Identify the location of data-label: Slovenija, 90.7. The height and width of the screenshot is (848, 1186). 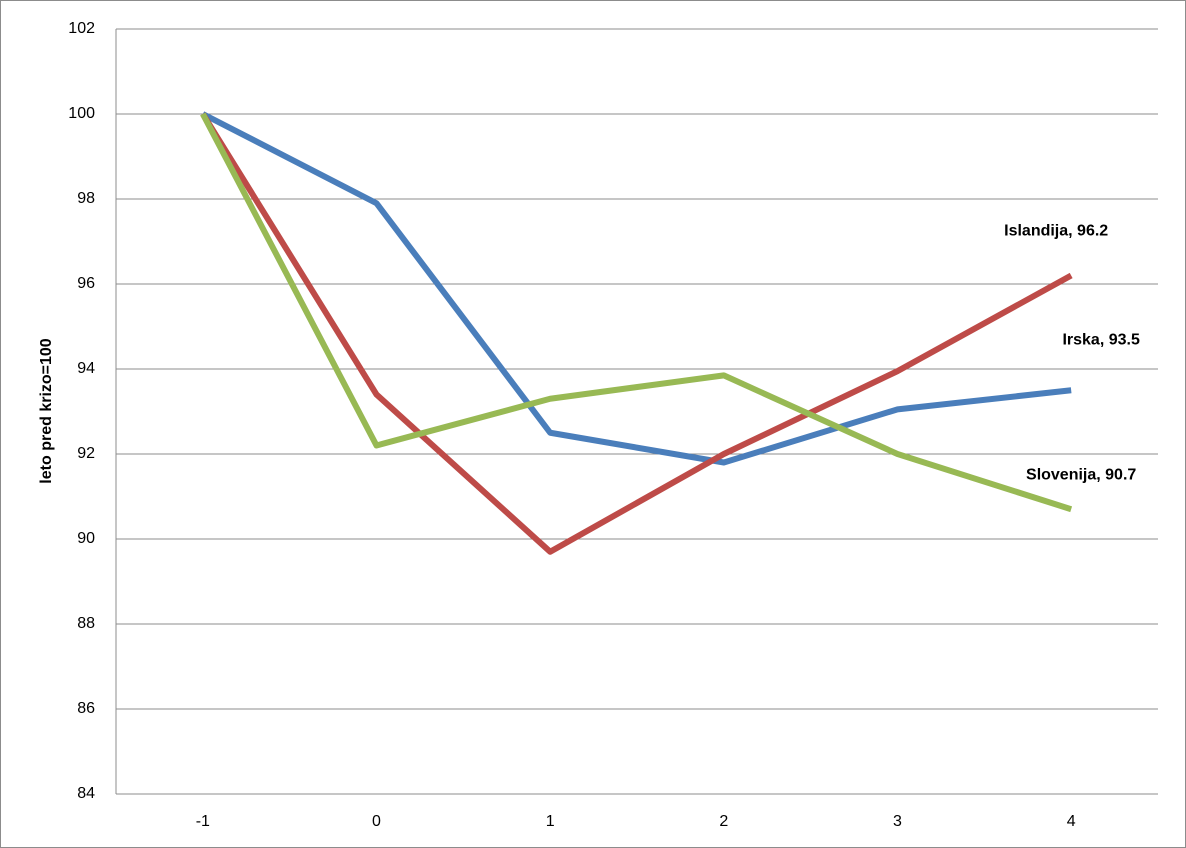
(1081, 474).